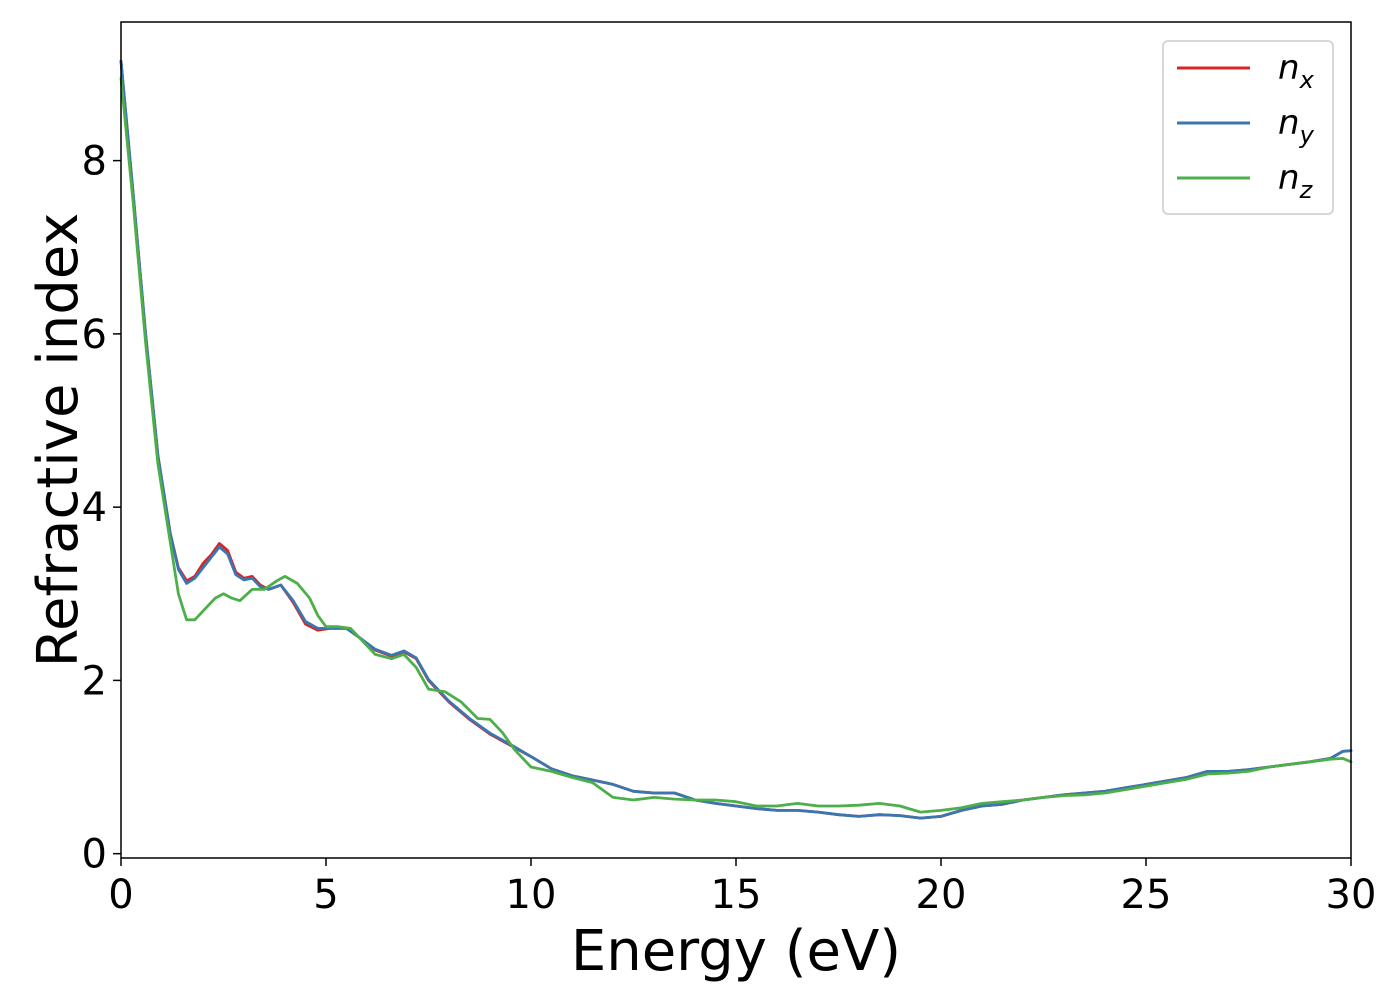 The image size is (1400, 1000). What do you see at coordinates (1296, 181) in the screenshot?
I see `legend-label: nz` at bounding box center [1296, 181].